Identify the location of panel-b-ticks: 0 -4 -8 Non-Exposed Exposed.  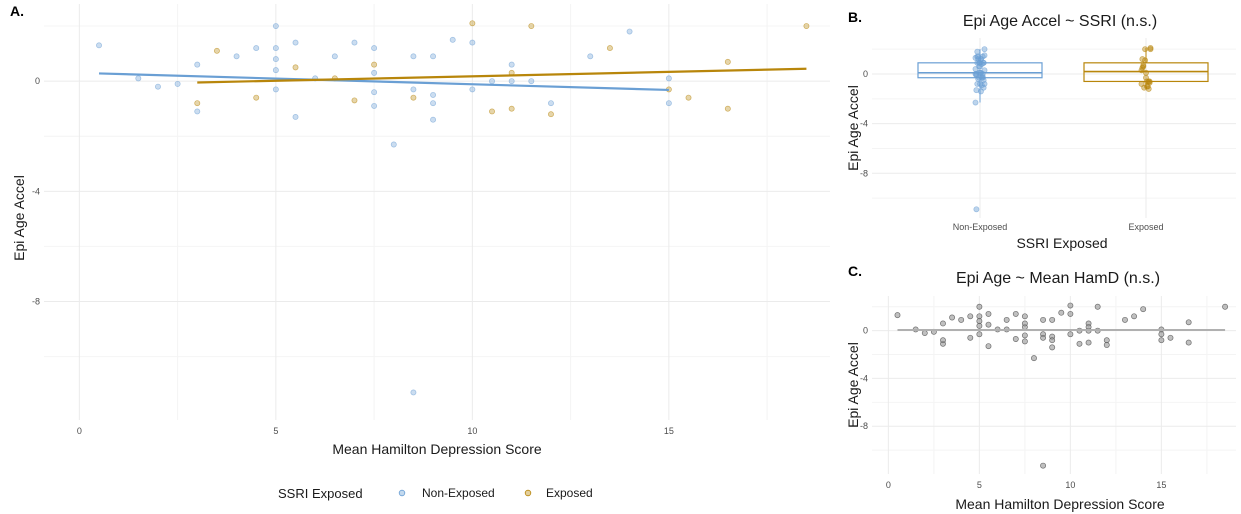
(1012, 150).